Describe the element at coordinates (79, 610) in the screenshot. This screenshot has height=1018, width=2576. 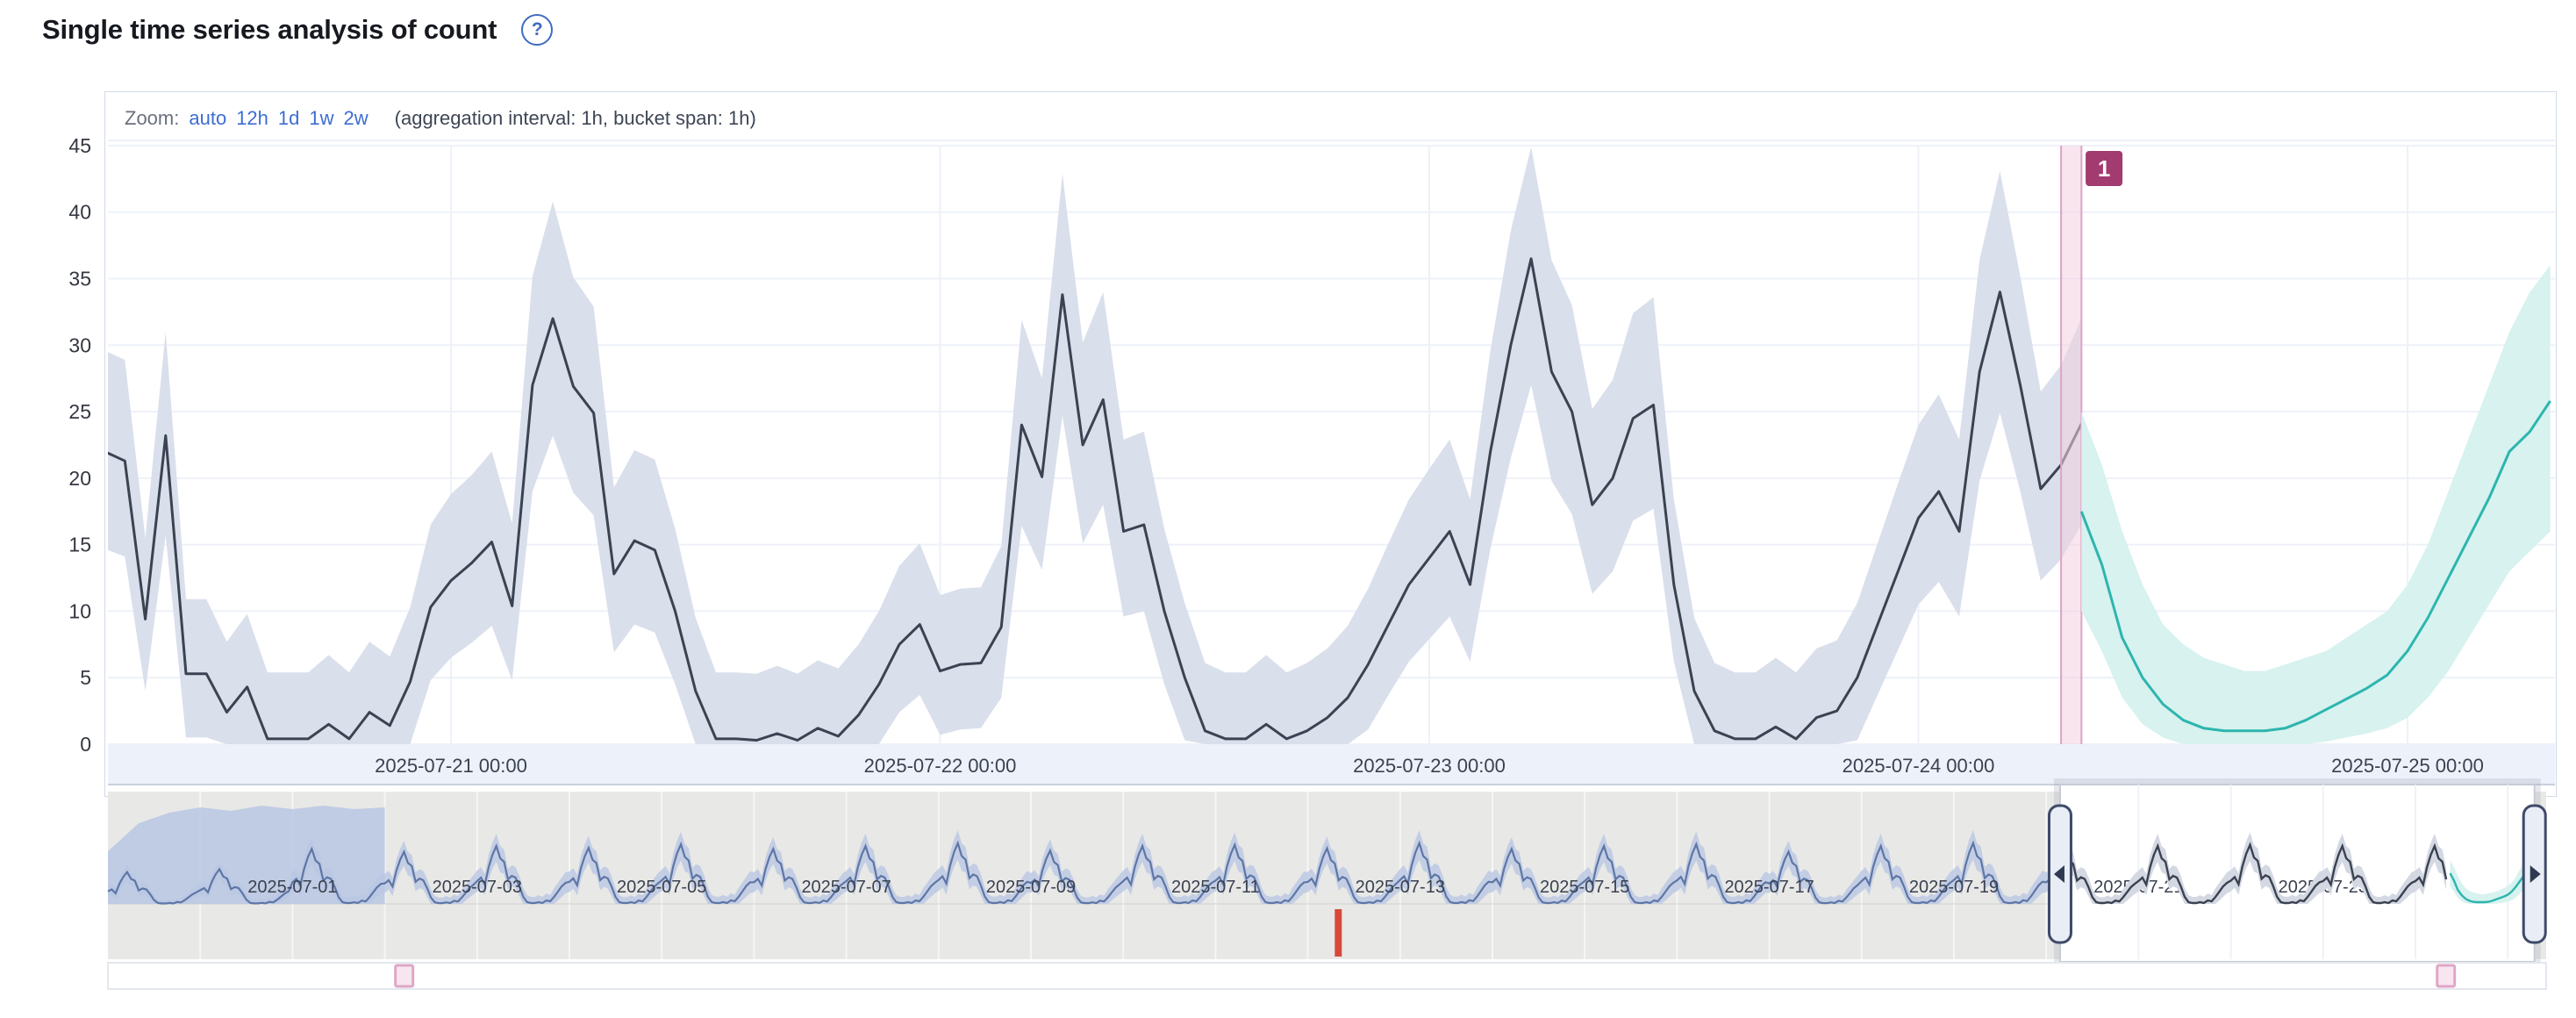
I see `y-axis-tick-label: 10` at that location.